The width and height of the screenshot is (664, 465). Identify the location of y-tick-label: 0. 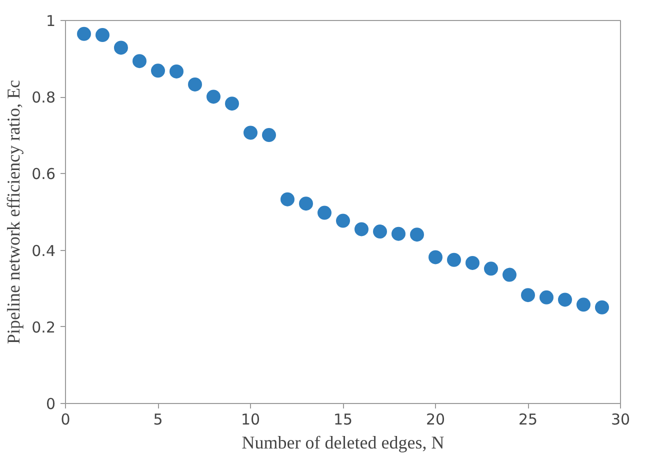
(51, 404).